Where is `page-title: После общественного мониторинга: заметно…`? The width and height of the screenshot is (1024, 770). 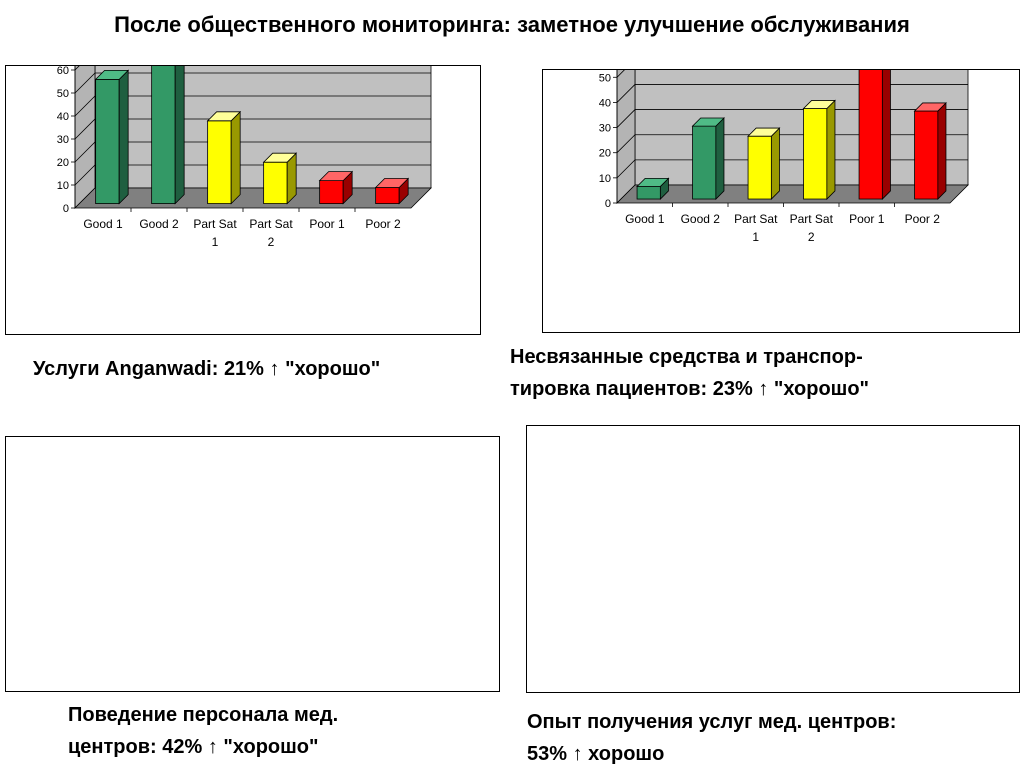
page-title: После общественного мониторинга: заметно… is located at coordinates (512, 24).